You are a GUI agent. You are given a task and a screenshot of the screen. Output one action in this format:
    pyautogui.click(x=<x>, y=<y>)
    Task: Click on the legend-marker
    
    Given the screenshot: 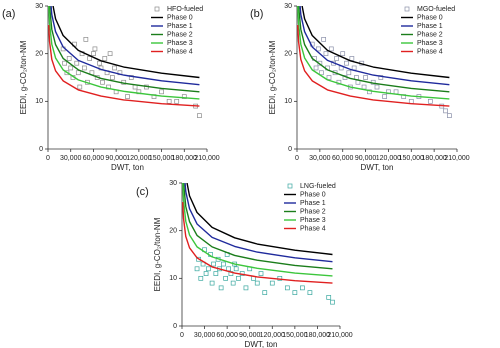 What is the action you would take?
    pyautogui.click(x=290, y=186)
    